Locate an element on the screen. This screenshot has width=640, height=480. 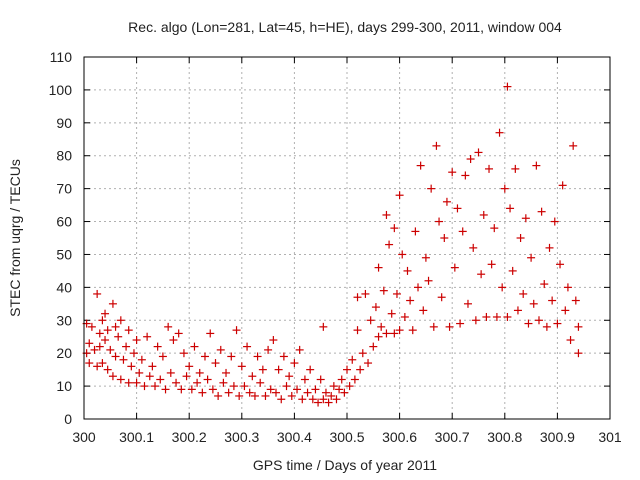
x-tick-label: 300.6 is located at coordinates (399, 437).